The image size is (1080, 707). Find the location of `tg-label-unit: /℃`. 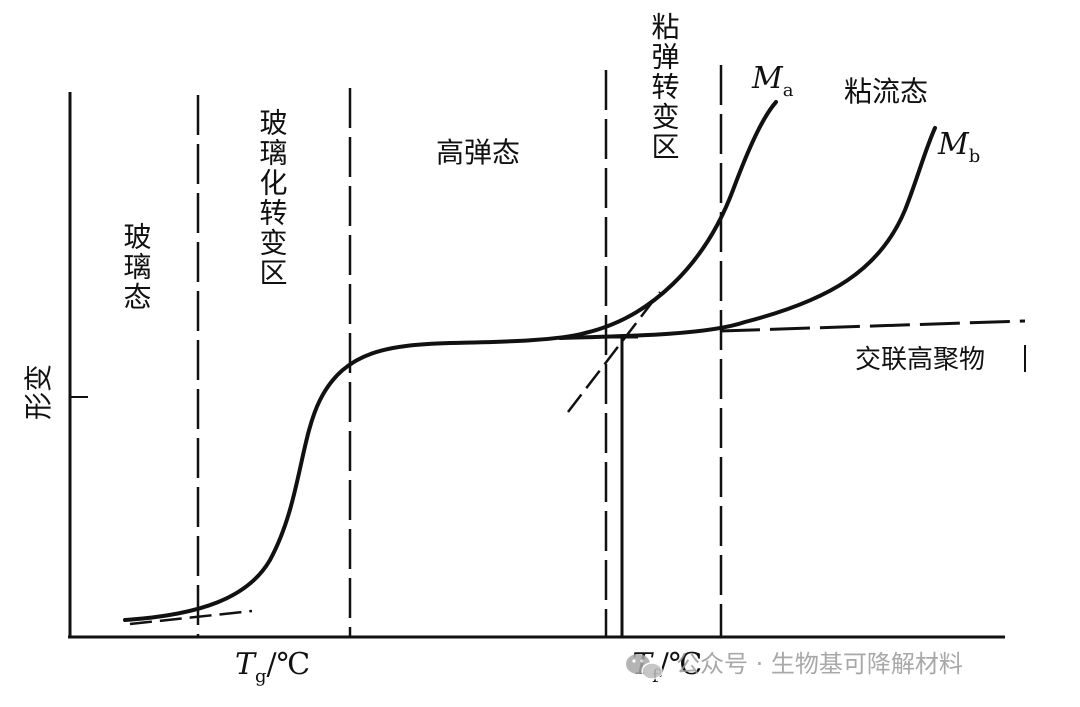

tg-label-unit: /℃ is located at coordinates (289, 664).